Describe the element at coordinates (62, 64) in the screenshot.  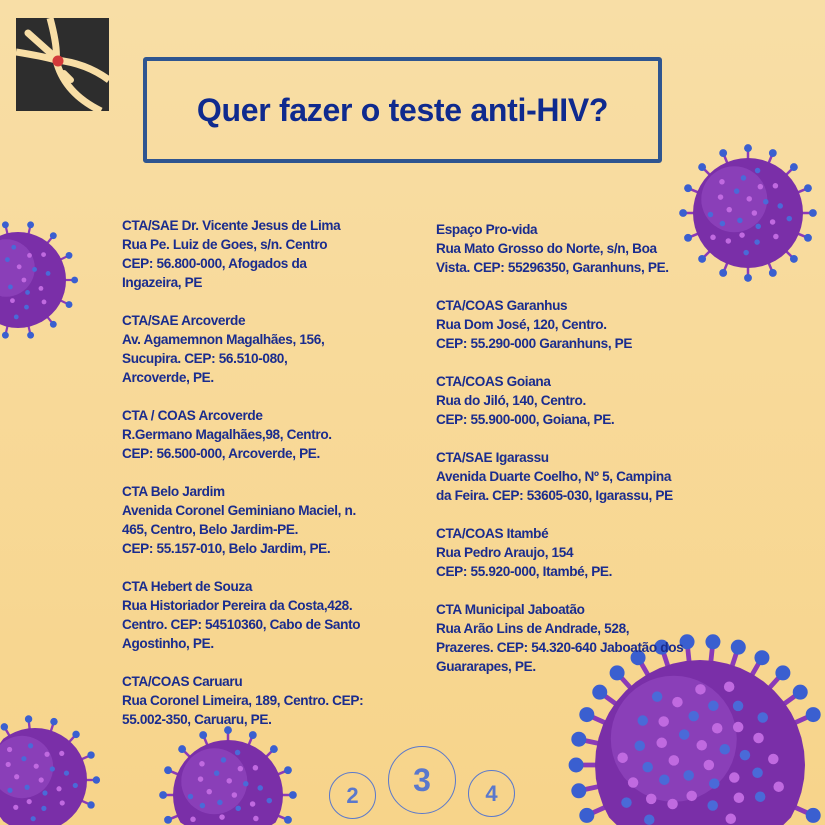
I see `logo` at that location.